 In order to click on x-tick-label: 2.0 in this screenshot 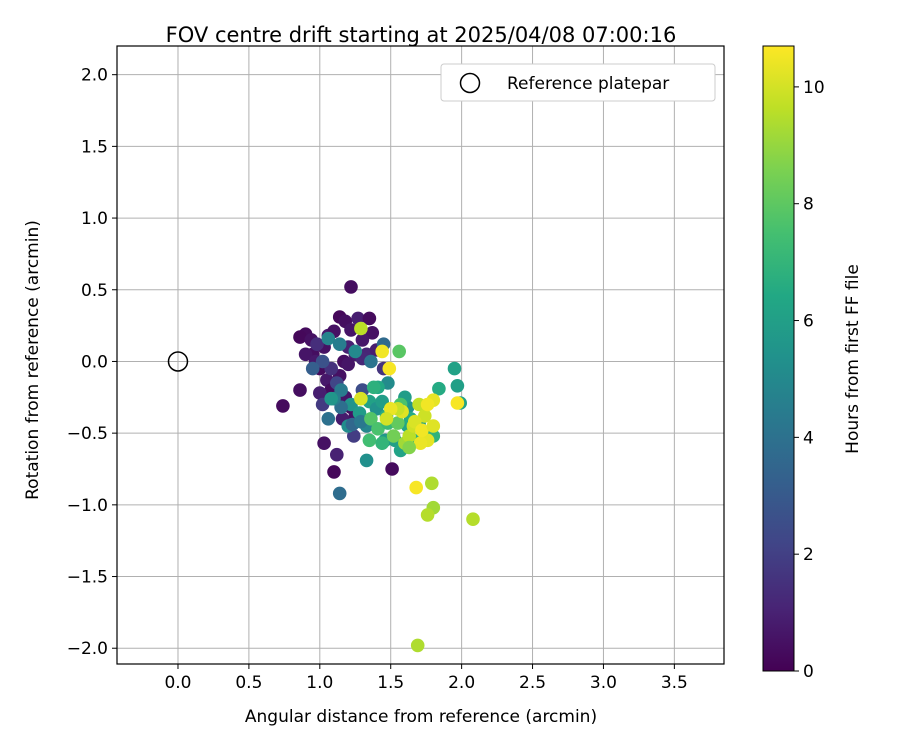, I will do `click(461, 683)`.